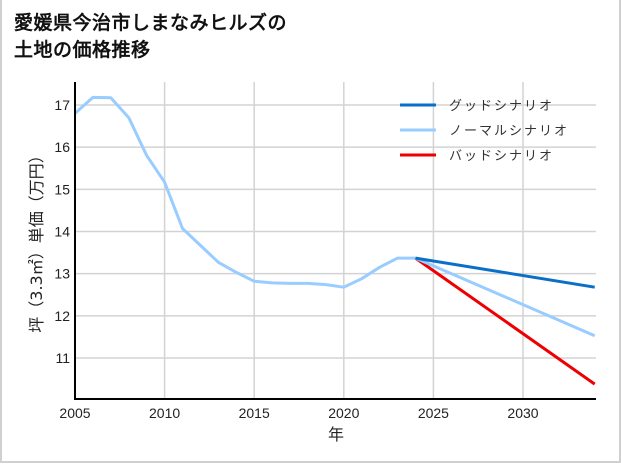 This screenshot has width=621, height=465. Describe the element at coordinates (151, 23) in the screenshot. I see `chart-title-line1: 愛媛県今治市しまなみヒルズの` at that location.